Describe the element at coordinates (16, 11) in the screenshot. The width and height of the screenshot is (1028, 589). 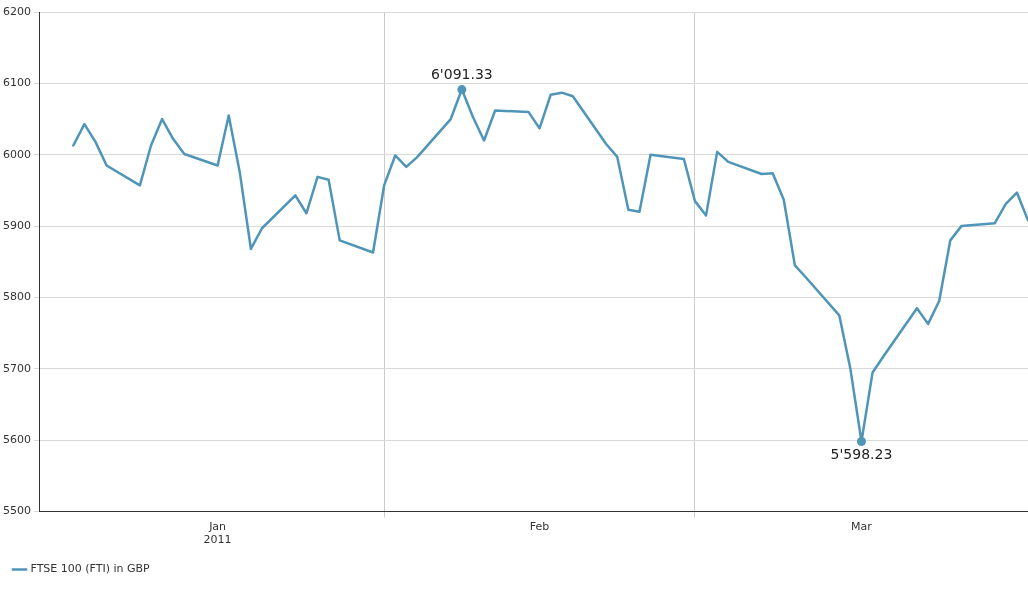
I see `y-tick-label: 6200` at that location.